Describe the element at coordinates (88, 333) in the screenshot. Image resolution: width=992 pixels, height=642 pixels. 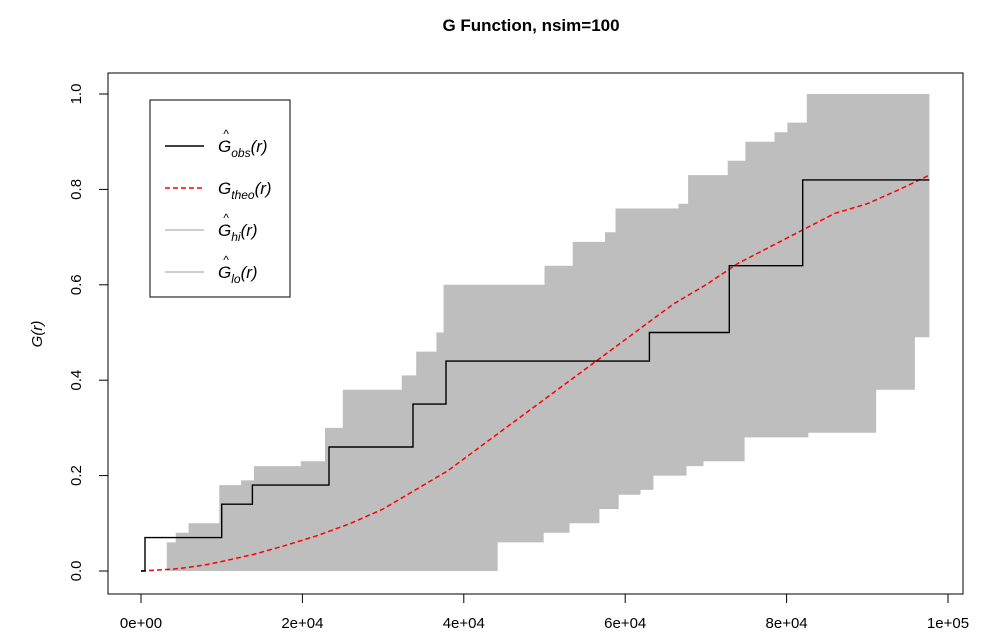
I see `y-axis: 0.0 0.2 0.4 0.6 0.8 1.0` at that location.